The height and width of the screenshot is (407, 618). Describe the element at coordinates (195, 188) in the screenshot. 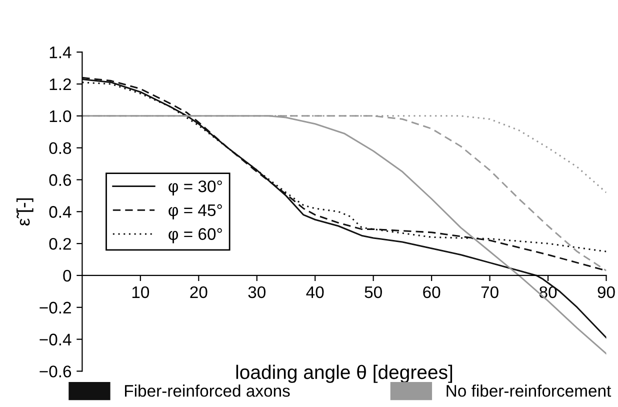

I see `legend-label: φ = 30°` at that location.